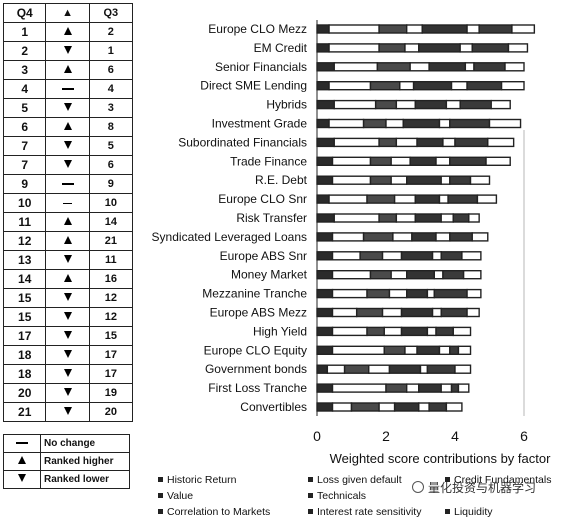 The width and height of the screenshot is (575, 520). I want to click on category-label: High Yield, so click(280, 331).